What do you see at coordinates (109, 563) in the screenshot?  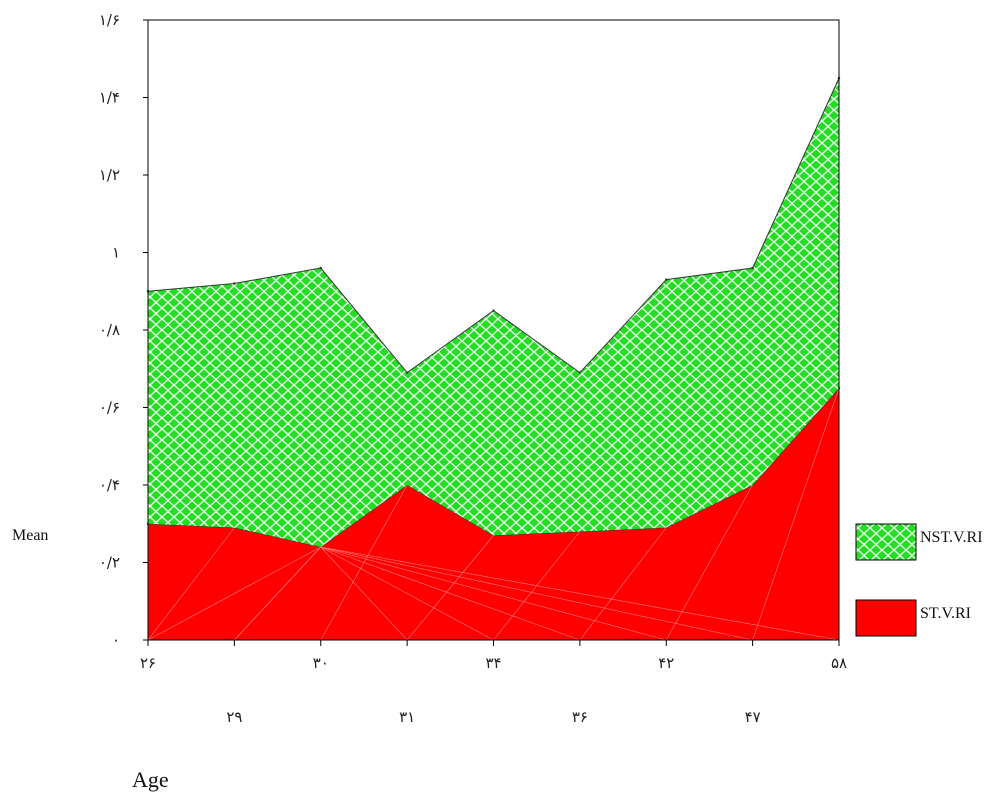 I see `y-tick-label: ۰/۲` at bounding box center [109, 563].